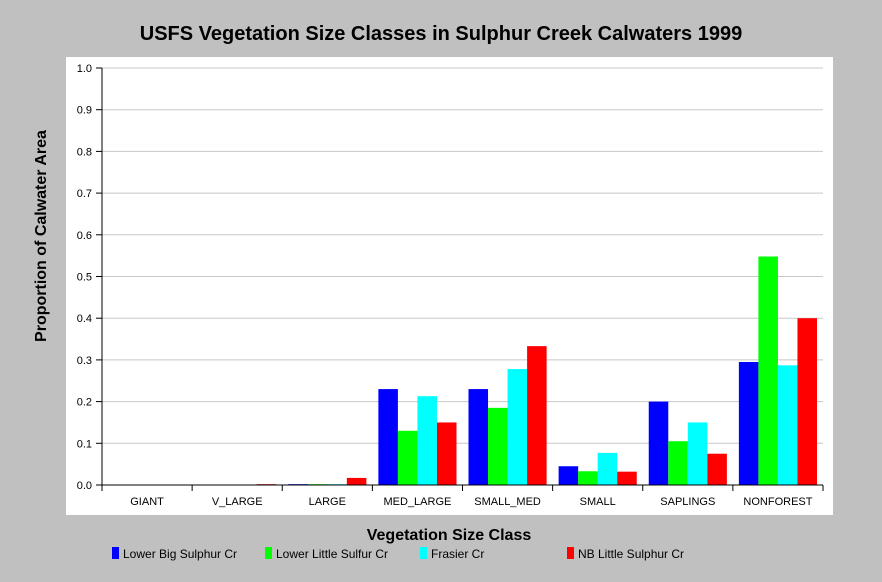 The image size is (882, 582). Describe the element at coordinates (687, 502) in the screenshot. I see `x-tick-label: SAPLINGS` at that location.